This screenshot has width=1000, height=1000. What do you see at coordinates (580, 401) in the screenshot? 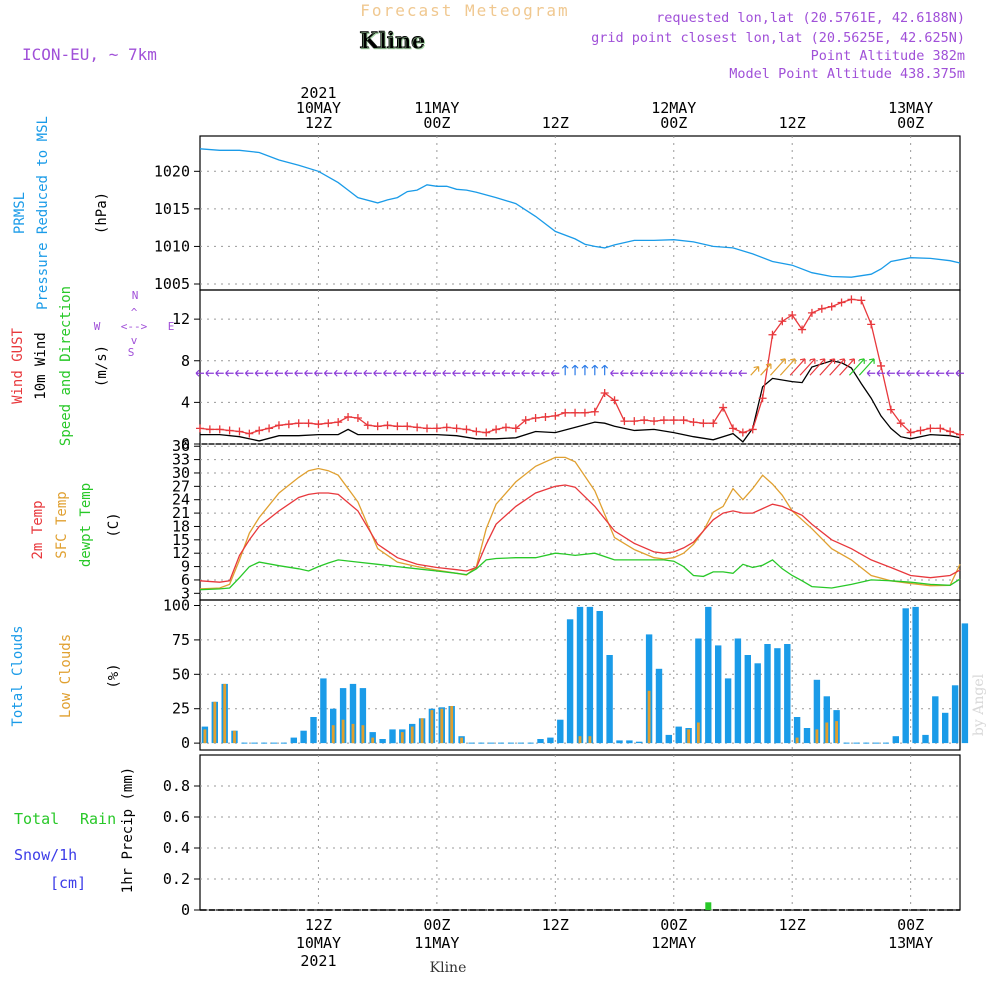
I see `wind-10m-line` at bounding box center [580, 401].